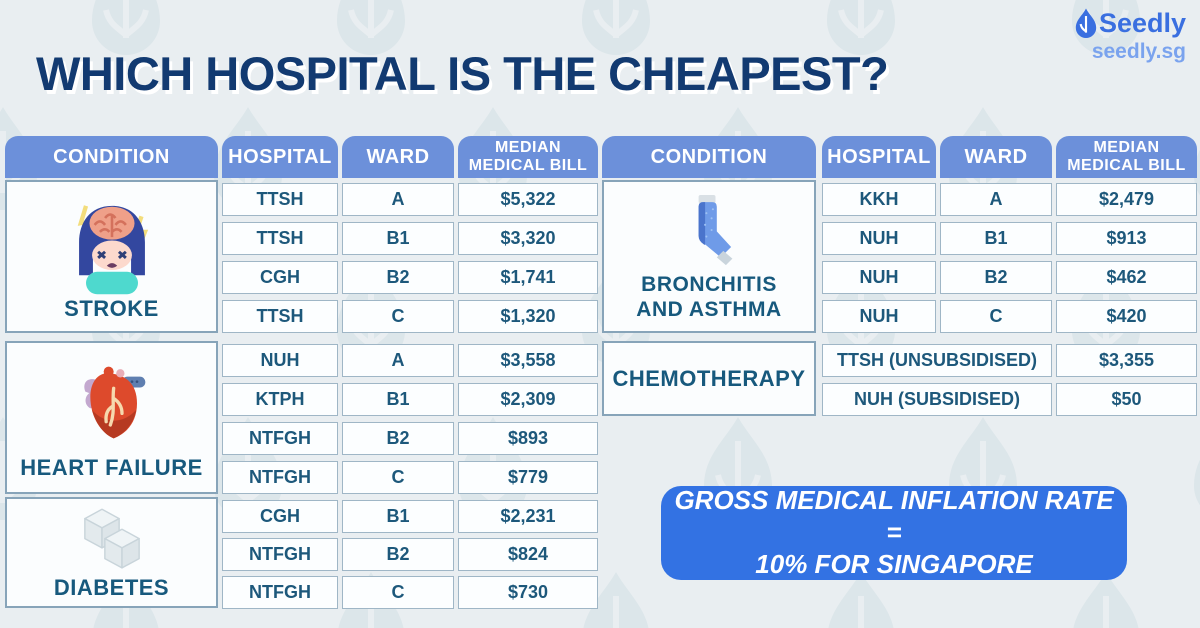  I want to click on table-cell: $3,355, so click(1126, 360).